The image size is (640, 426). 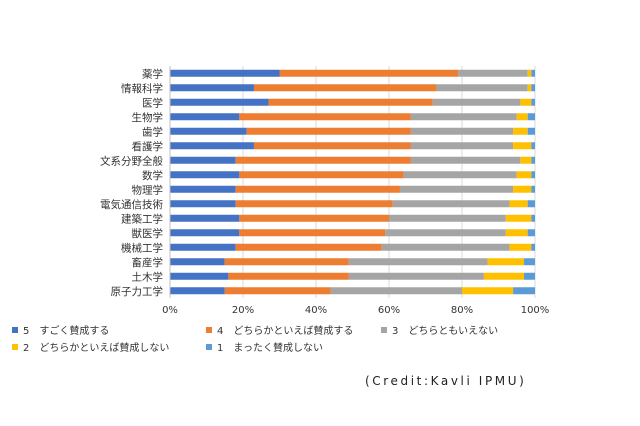 What do you see at coordinates (148, 189) in the screenshot?
I see `category-label: 物理学` at bounding box center [148, 189].